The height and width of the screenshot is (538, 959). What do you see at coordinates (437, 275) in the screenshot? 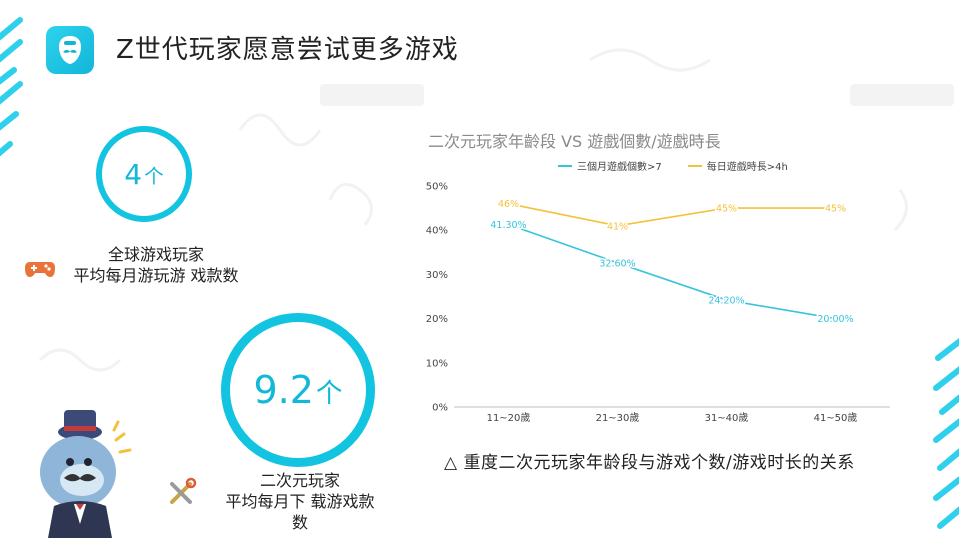
I see `y-tick-label: 30%` at bounding box center [437, 275].